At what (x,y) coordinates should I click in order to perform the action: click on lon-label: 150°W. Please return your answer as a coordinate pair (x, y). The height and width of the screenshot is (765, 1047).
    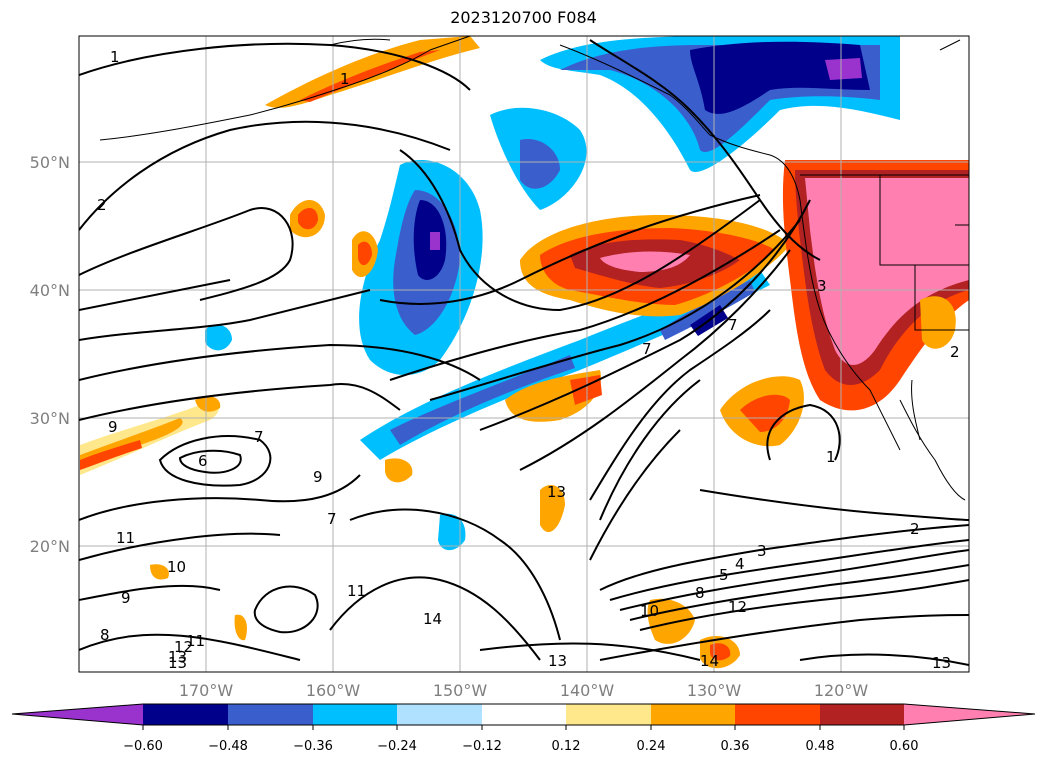
    Looking at the image, I should click on (460, 690).